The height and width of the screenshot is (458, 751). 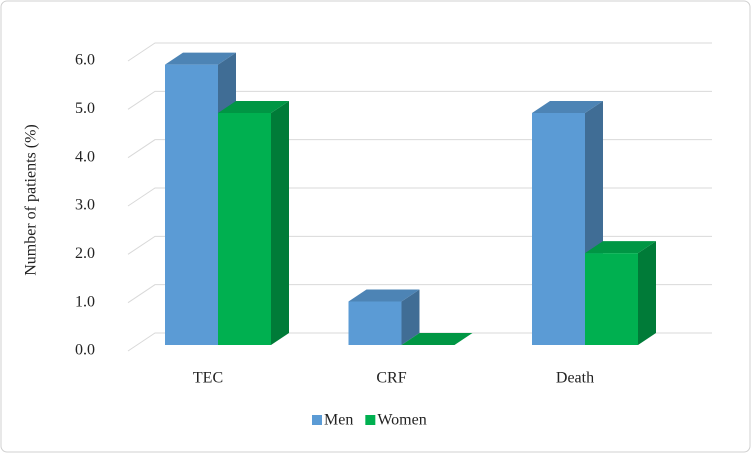 What do you see at coordinates (85, 253) in the screenshot?
I see `y-tick-label: 2.0` at bounding box center [85, 253].